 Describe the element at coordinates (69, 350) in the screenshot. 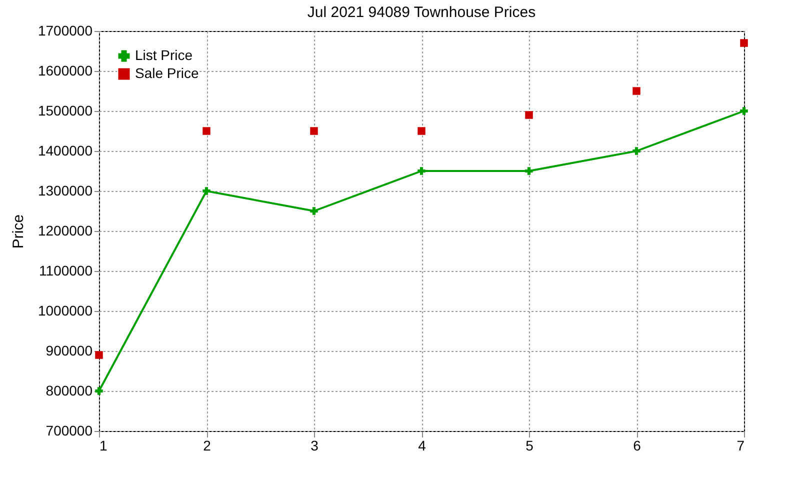

I see `y-tick-label: 900000` at that location.